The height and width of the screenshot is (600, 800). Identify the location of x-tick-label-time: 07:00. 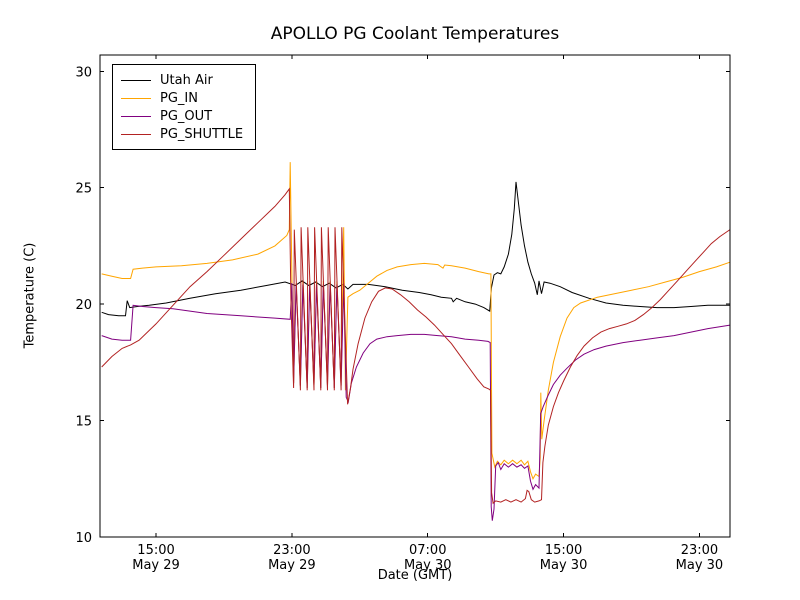
(427, 550).